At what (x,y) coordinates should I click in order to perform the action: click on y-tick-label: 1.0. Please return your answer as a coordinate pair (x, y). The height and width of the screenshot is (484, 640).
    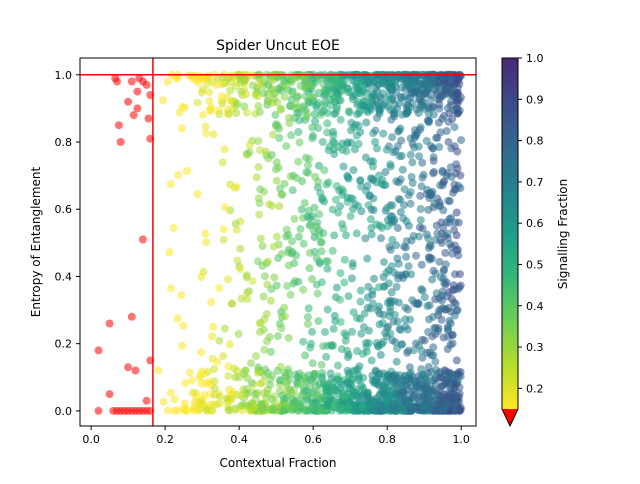
    Looking at the image, I should click on (64, 75).